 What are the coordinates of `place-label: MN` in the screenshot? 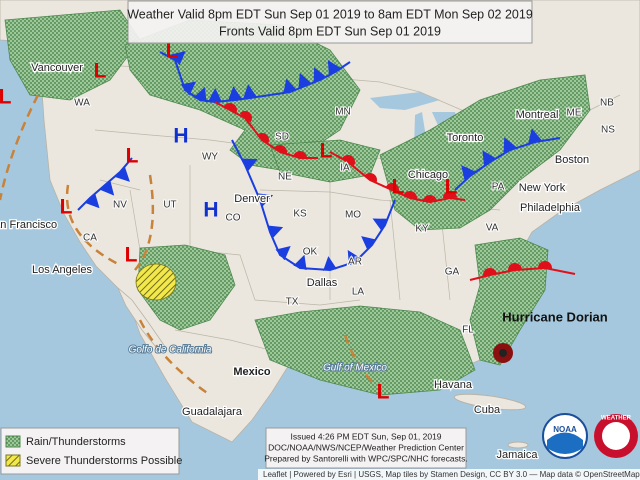 It's located at (343, 112).